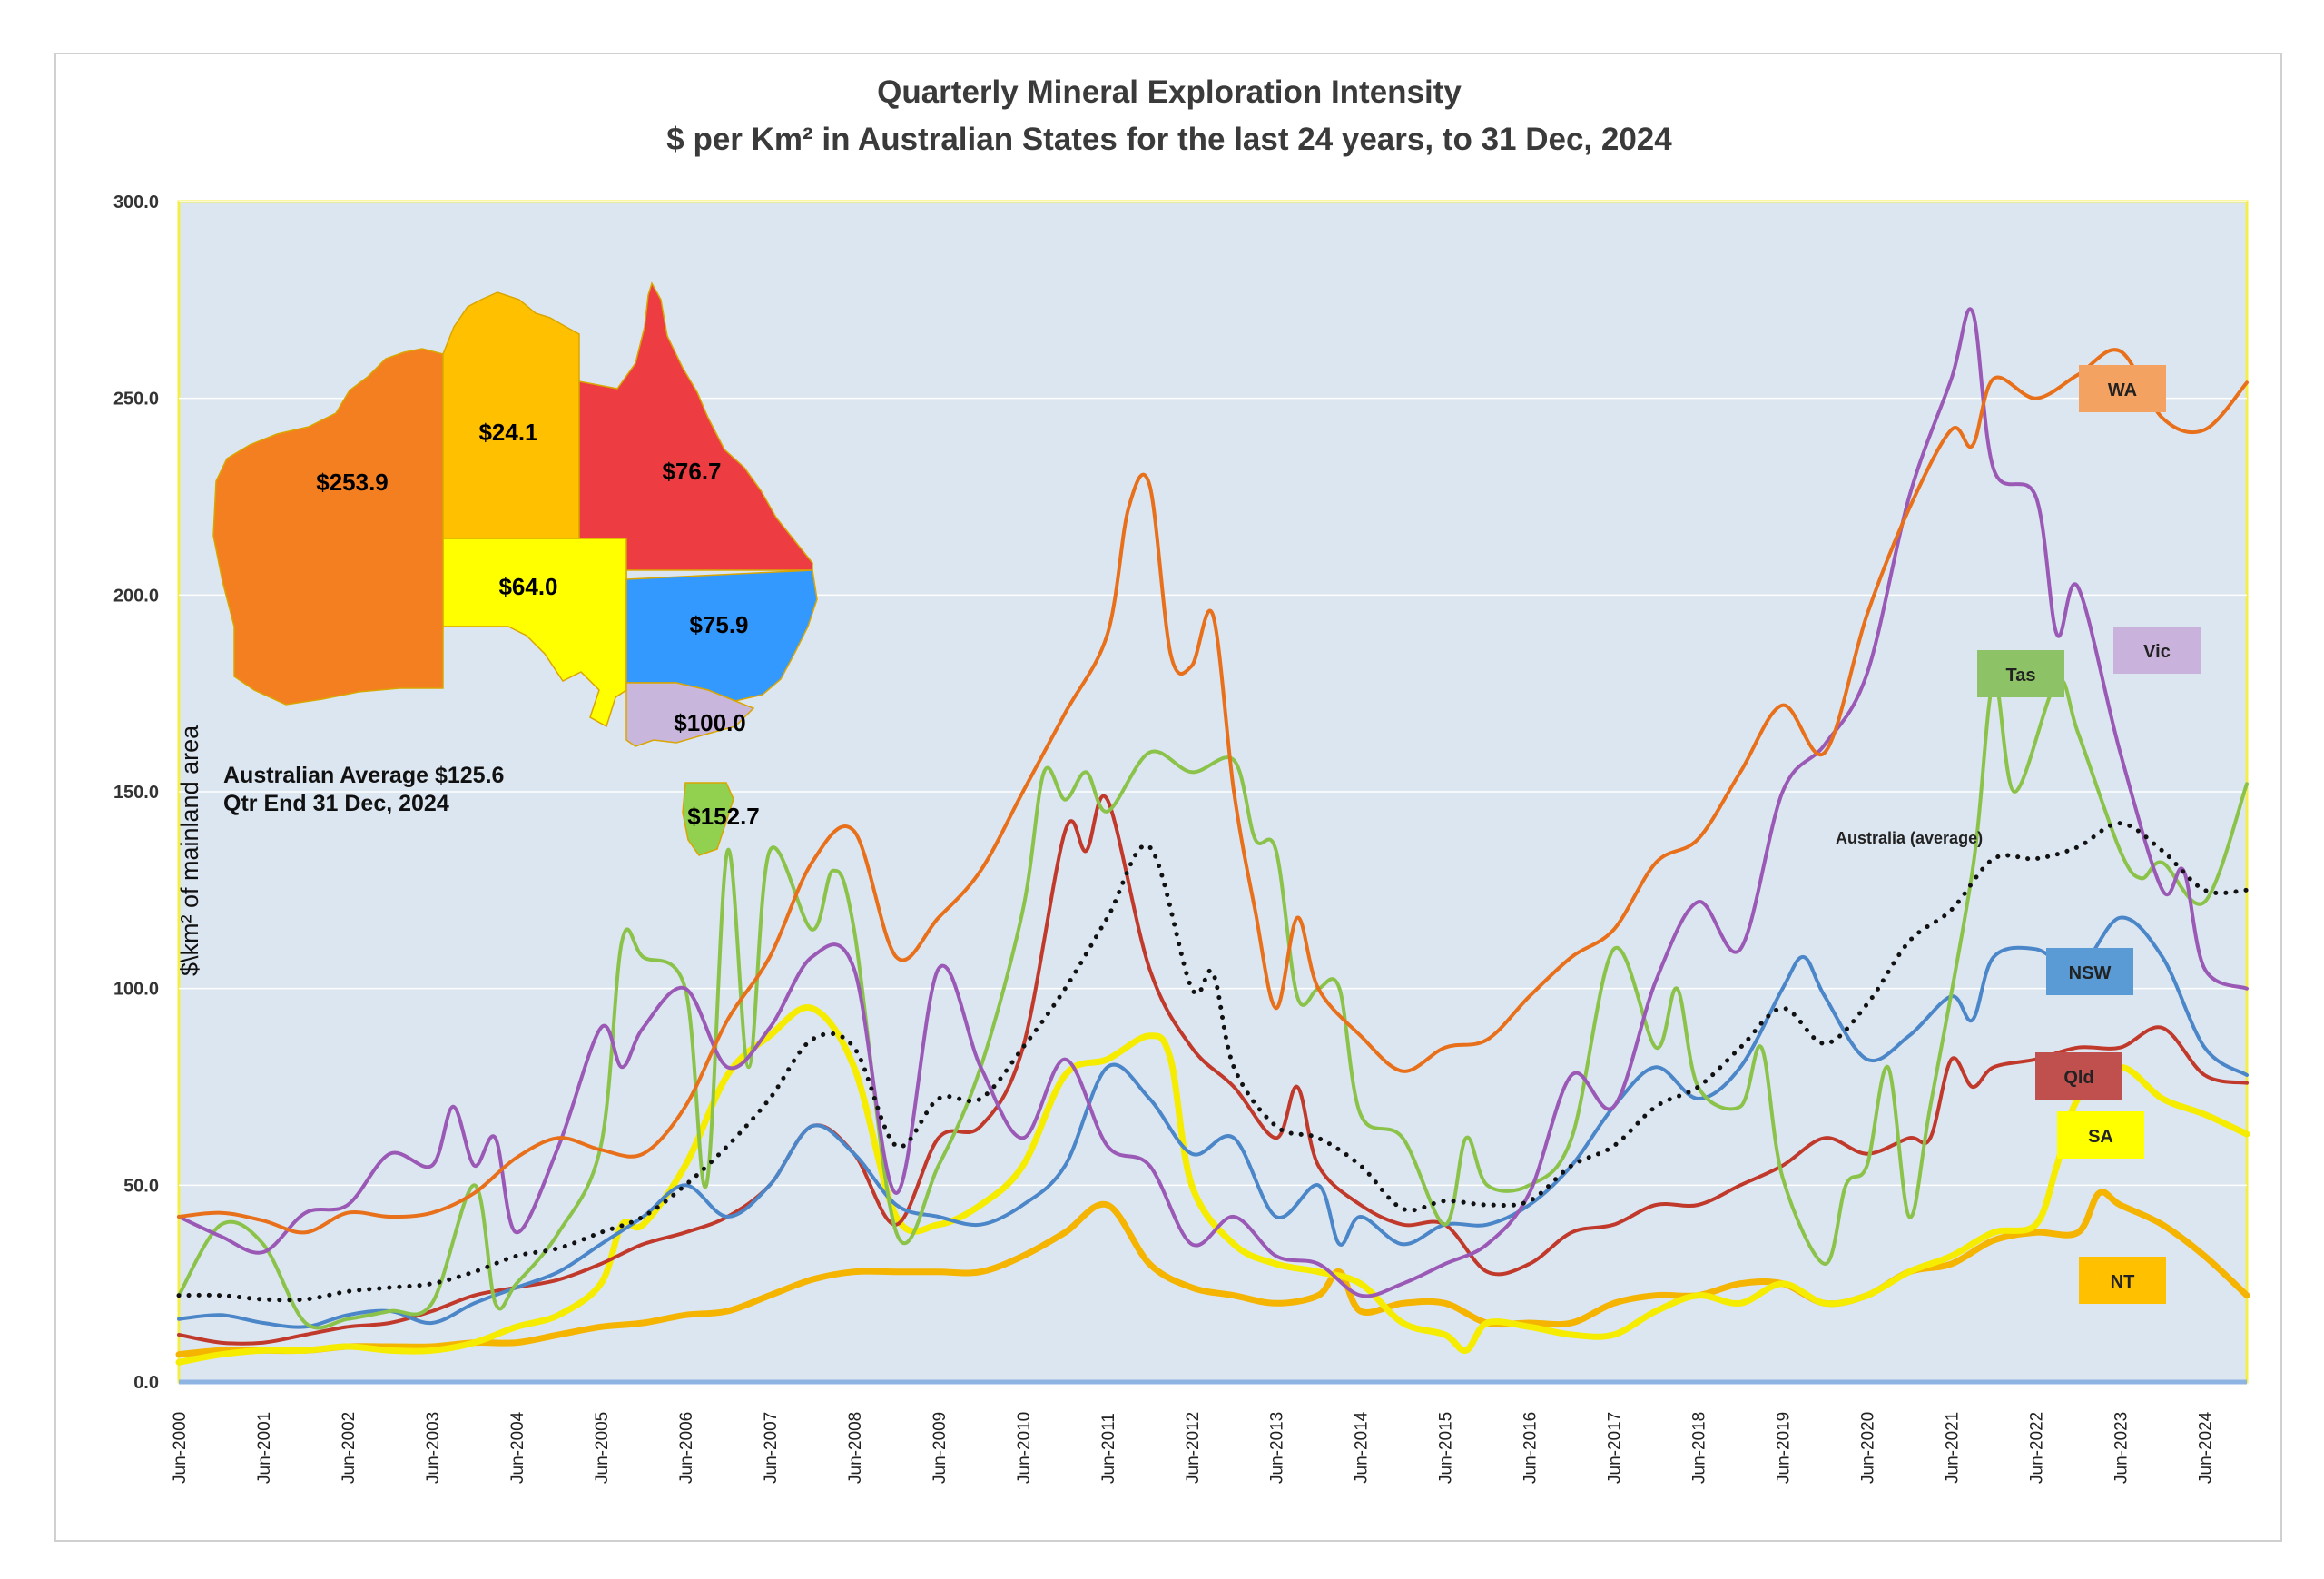  I want to click on tag-tas-box, so click(2020, 674).